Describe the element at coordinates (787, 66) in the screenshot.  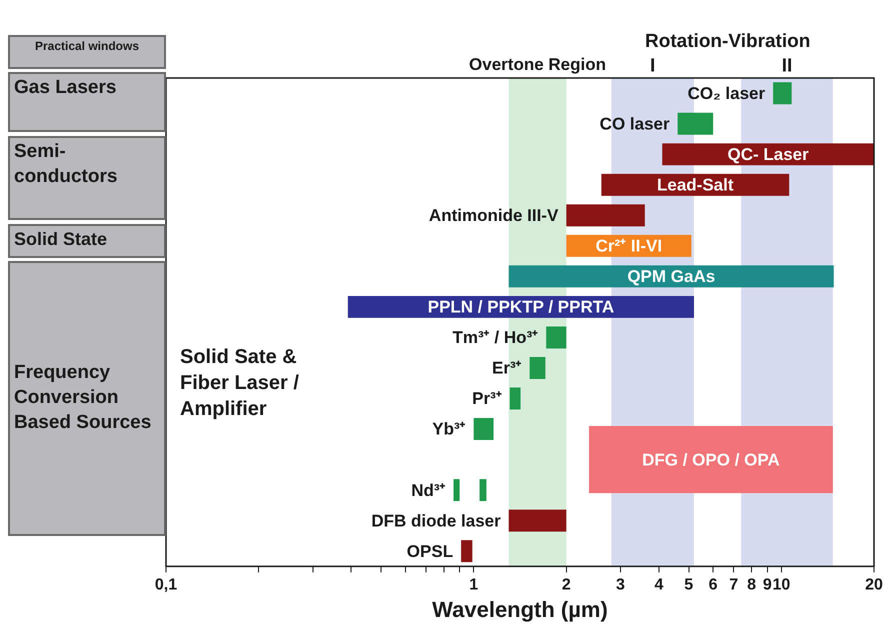
I see `band-label: II` at that location.